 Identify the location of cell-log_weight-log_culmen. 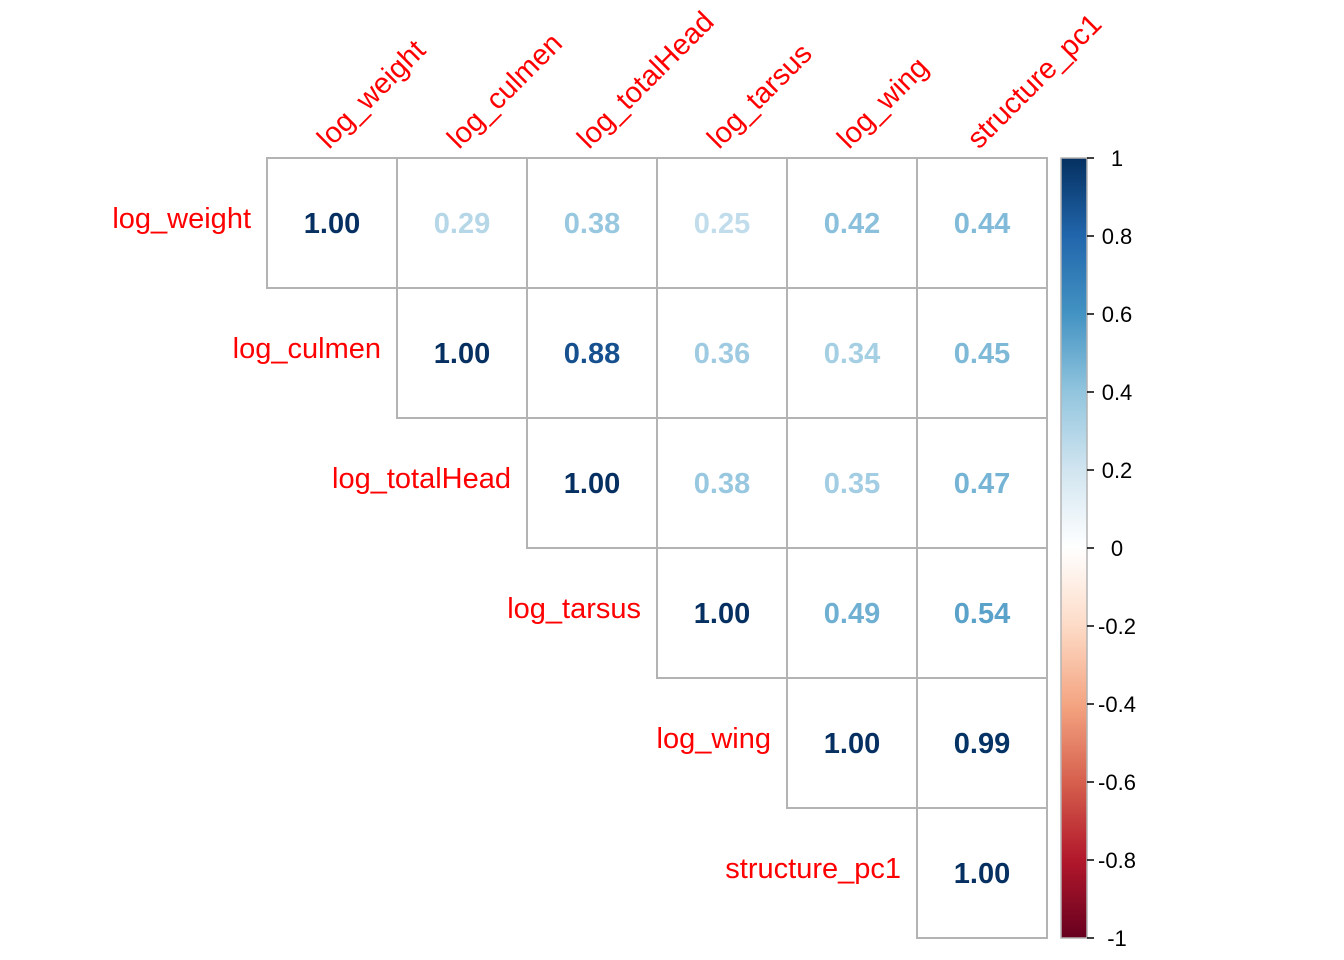
(462, 223).